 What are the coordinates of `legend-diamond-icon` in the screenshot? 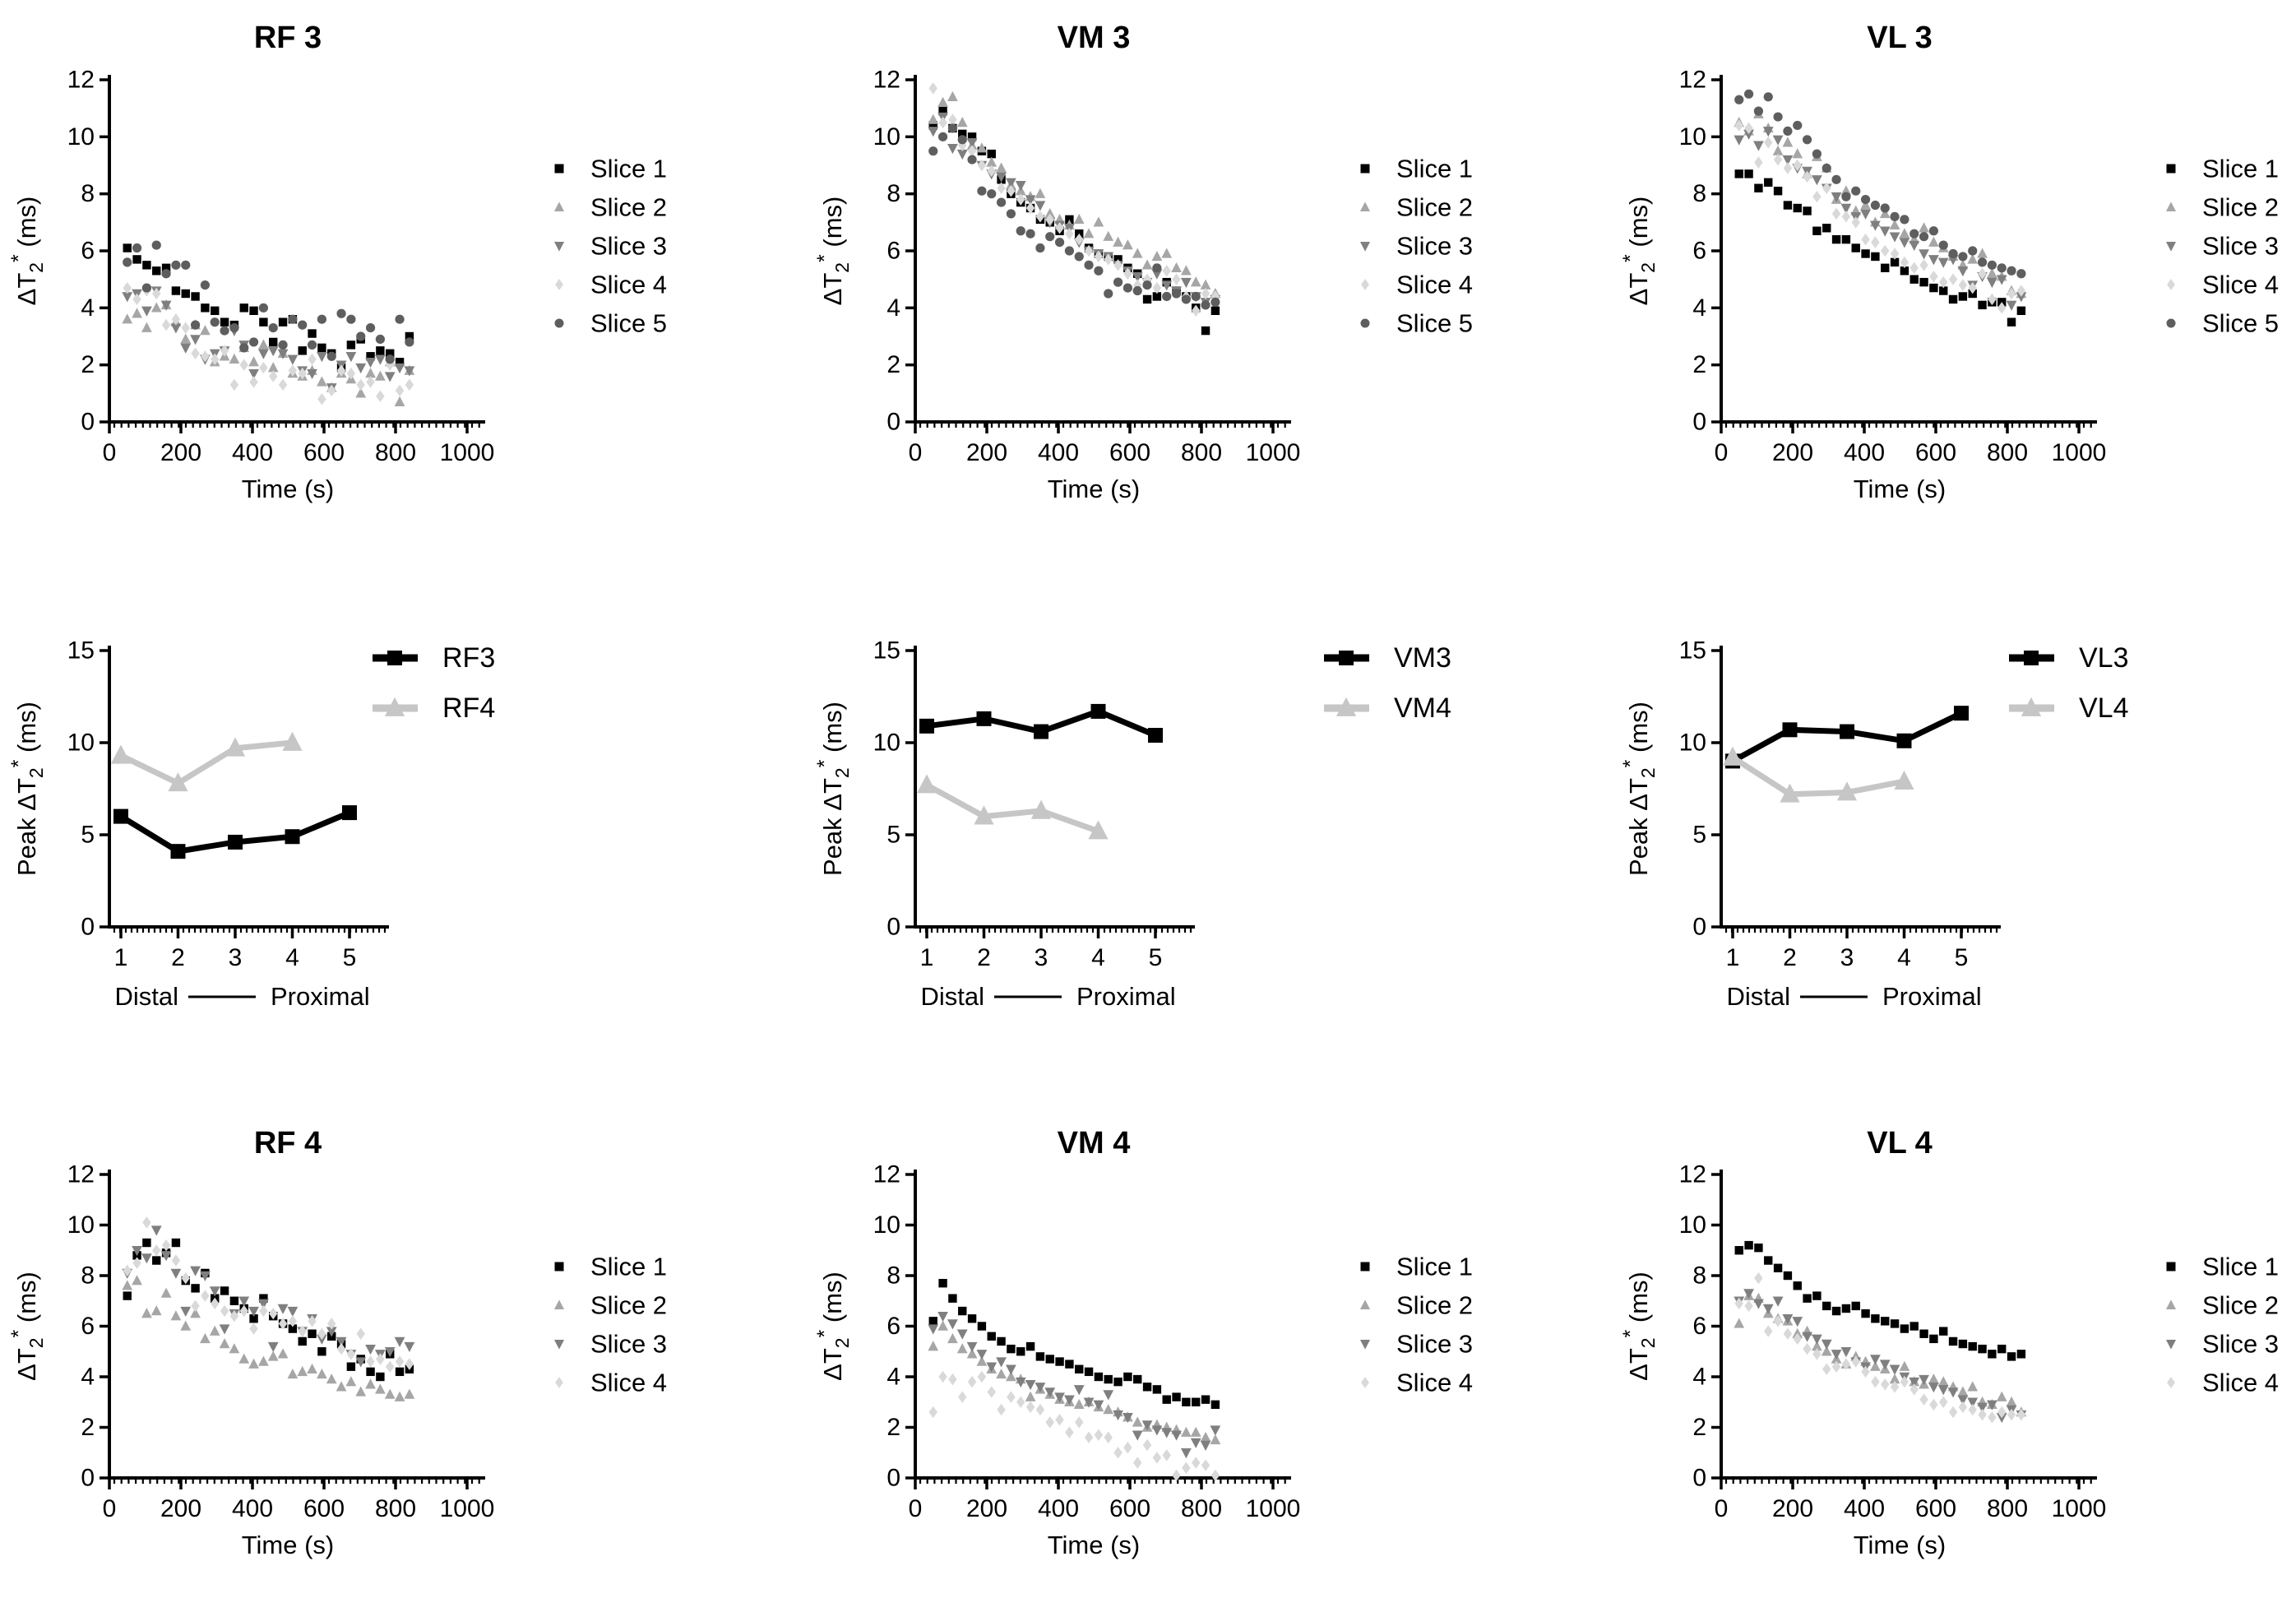 It's located at (1365, 284).